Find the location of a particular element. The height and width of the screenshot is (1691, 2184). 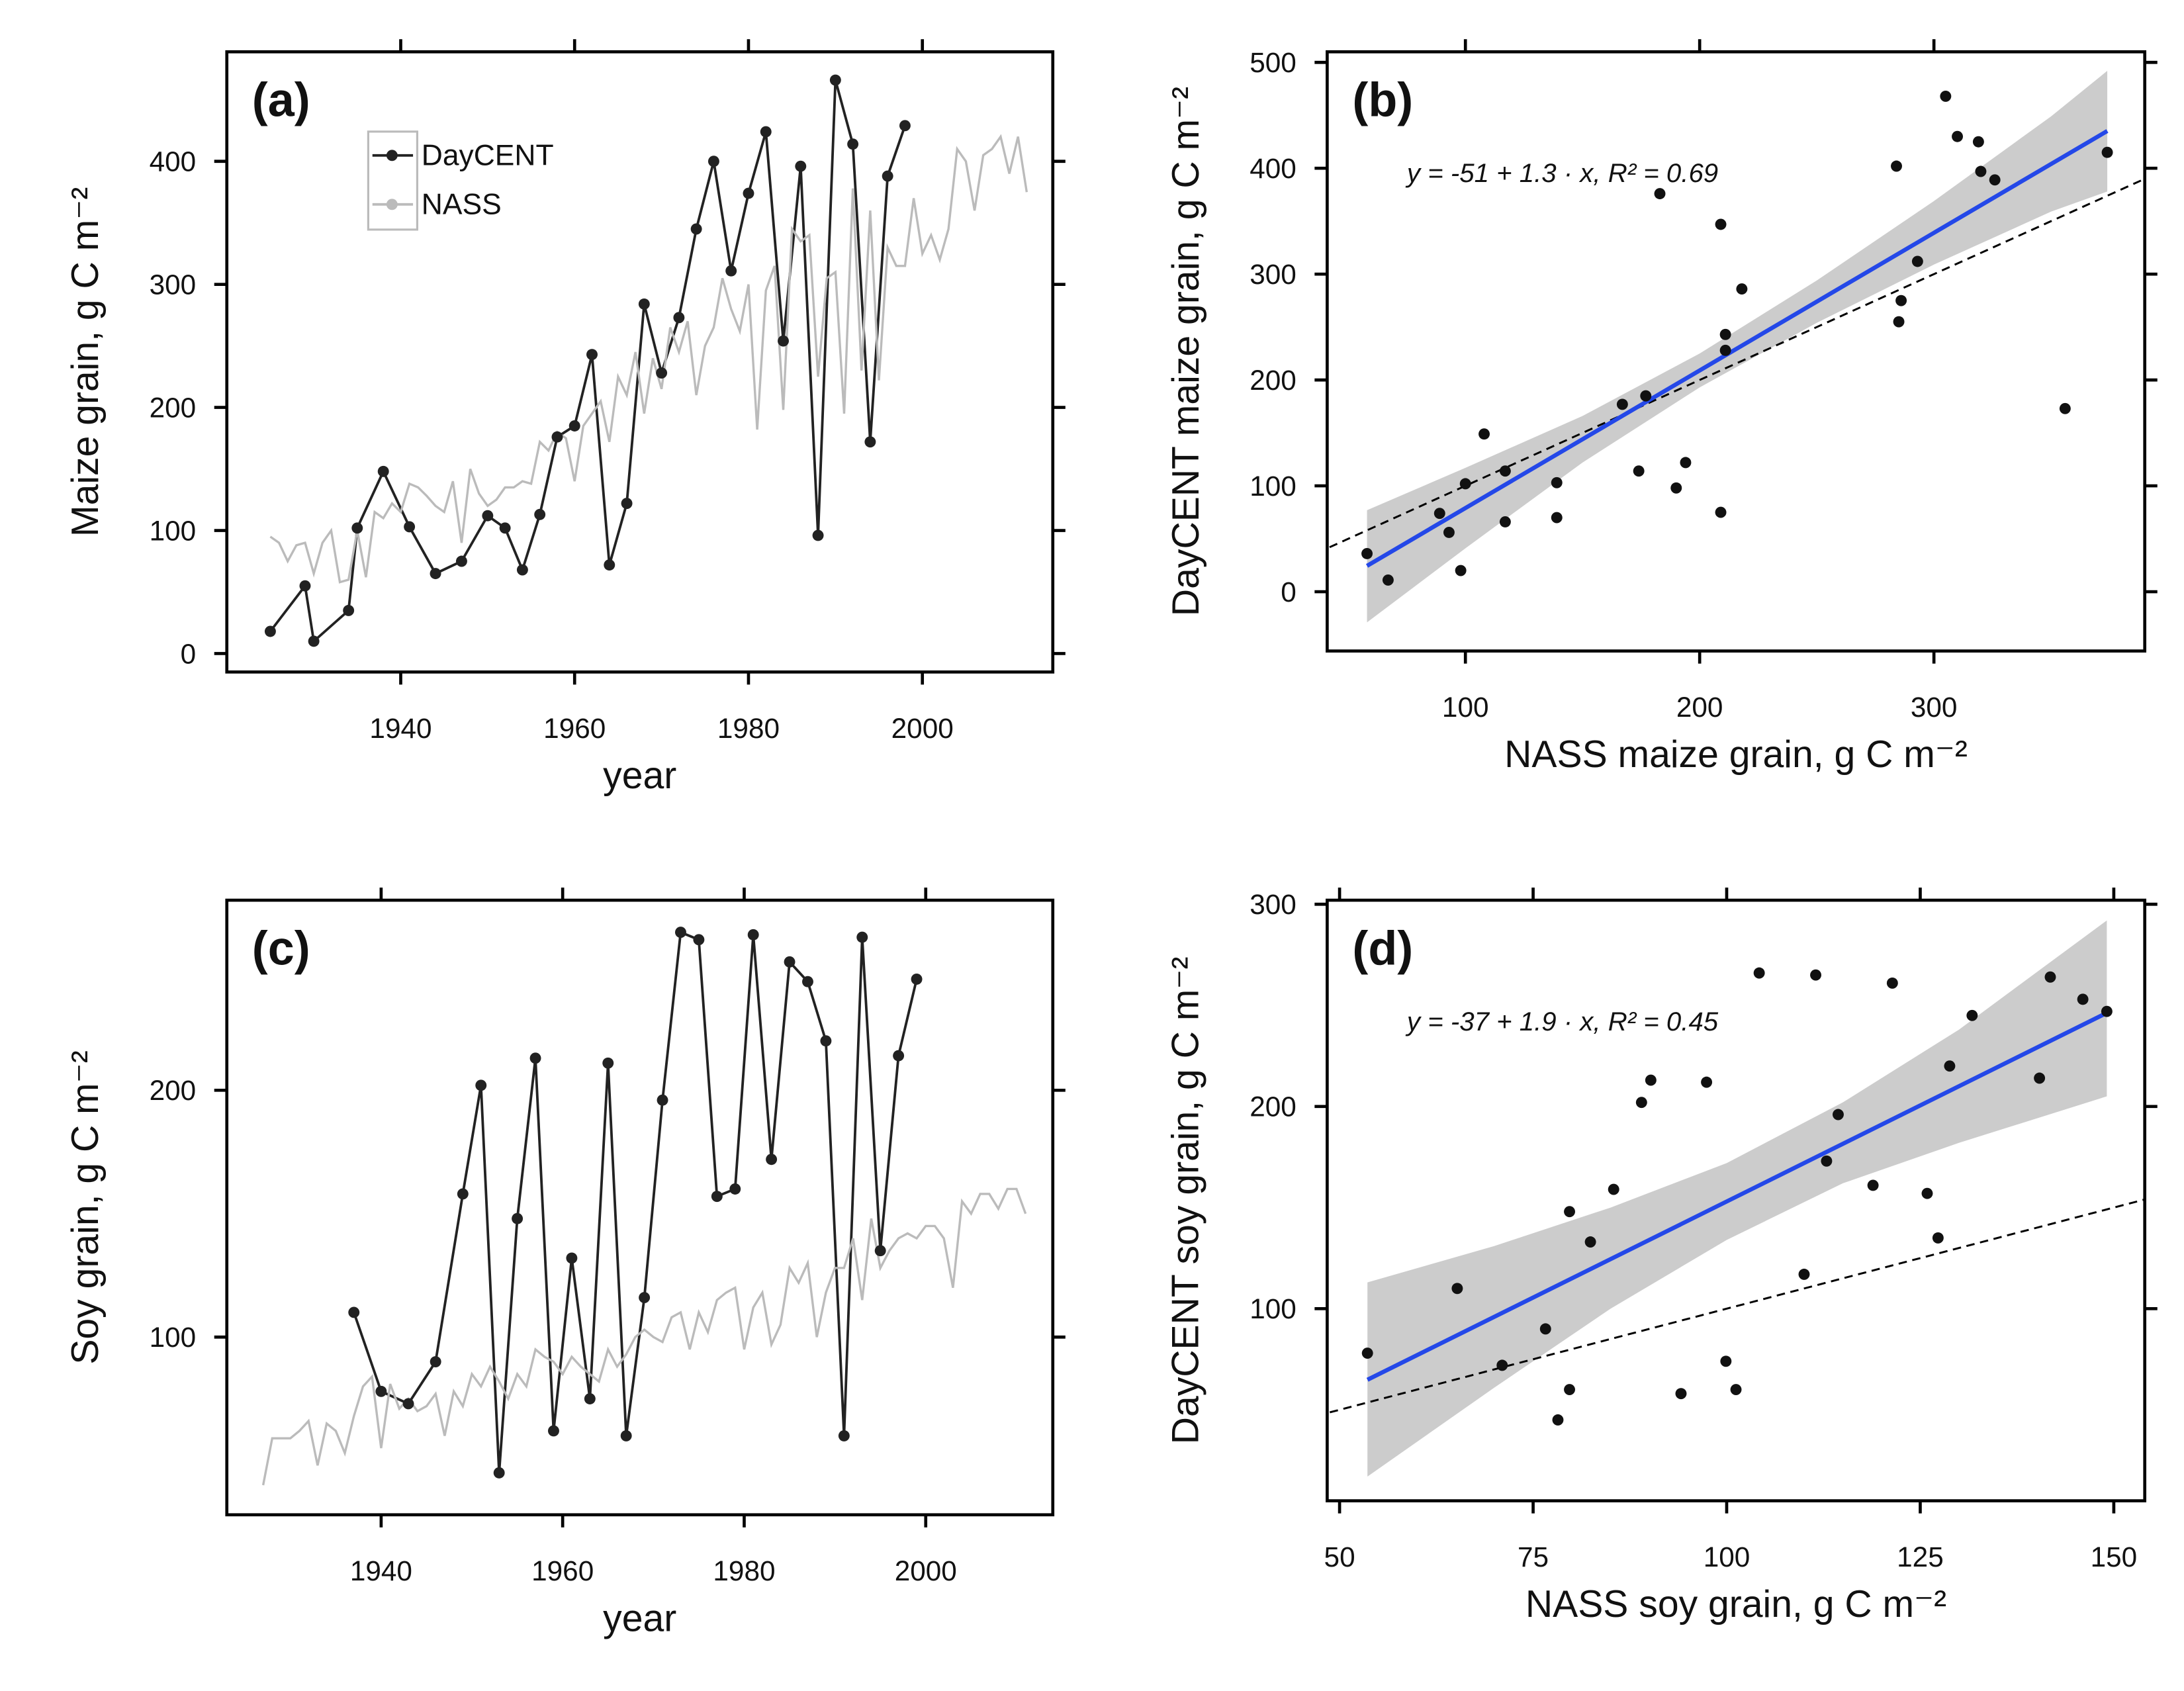

x-tick-label: 1940 is located at coordinates (400, 728).